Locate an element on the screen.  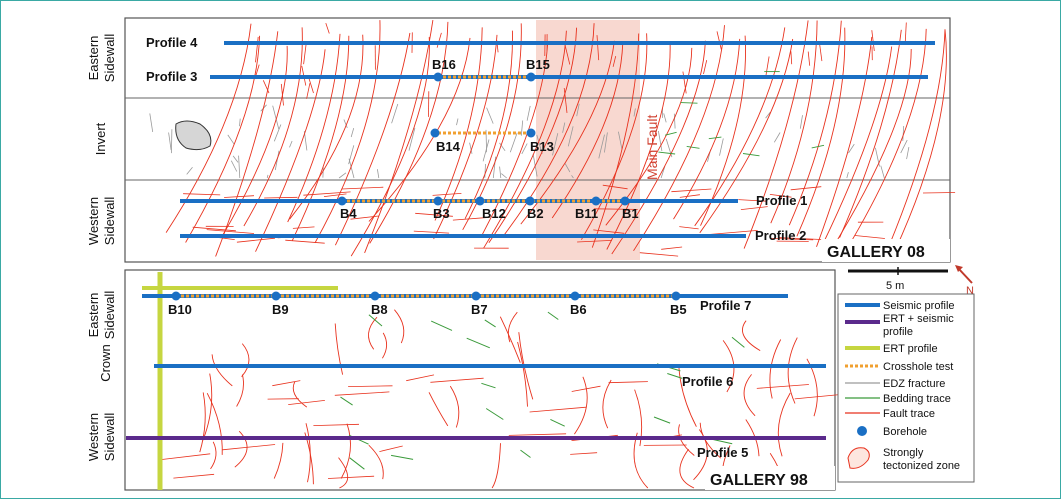
legend-bedding: Bedding trace is located at coordinates (917, 399).